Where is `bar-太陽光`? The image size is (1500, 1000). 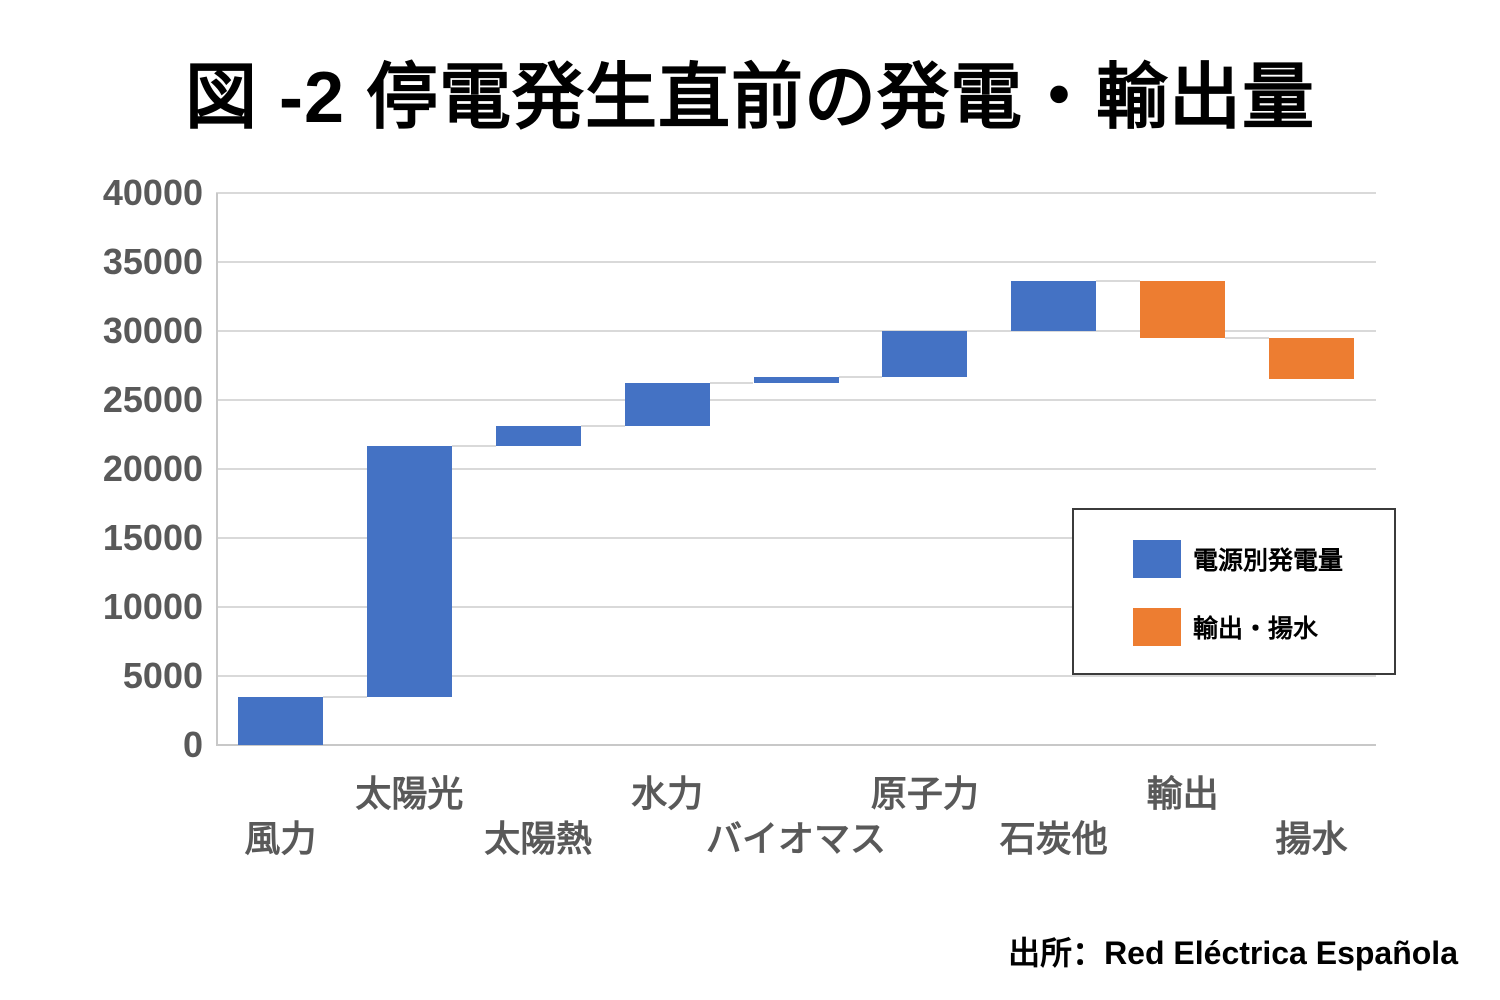
bar-太陽光 is located at coordinates (409, 571).